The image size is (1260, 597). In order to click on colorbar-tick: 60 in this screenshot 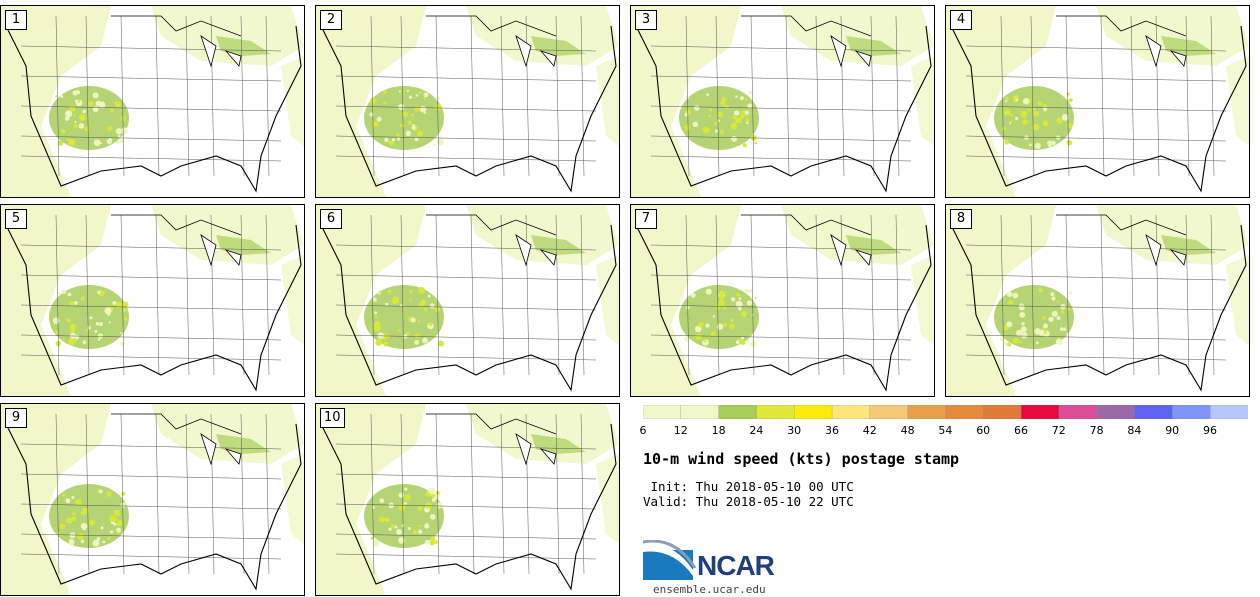, I will do `click(983, 430)`.